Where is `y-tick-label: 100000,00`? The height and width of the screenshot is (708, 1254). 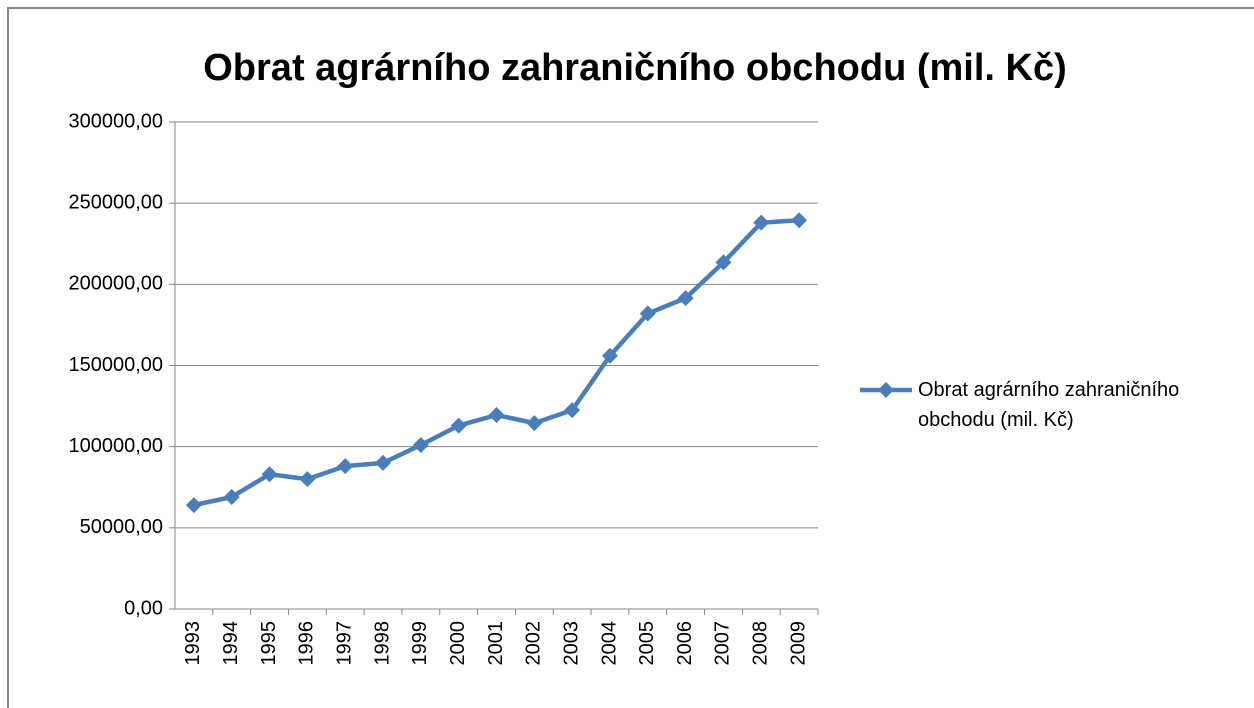
y-tick-label: 100000,00 is located at coordinates (115, 446).